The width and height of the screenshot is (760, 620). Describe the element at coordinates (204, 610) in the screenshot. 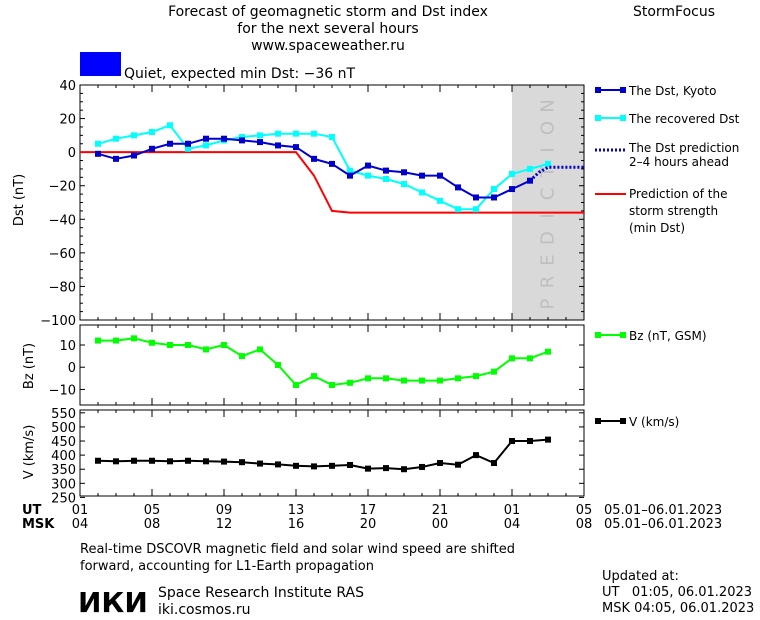

I see `institute-url: iki.cosmos.ru` at that location.